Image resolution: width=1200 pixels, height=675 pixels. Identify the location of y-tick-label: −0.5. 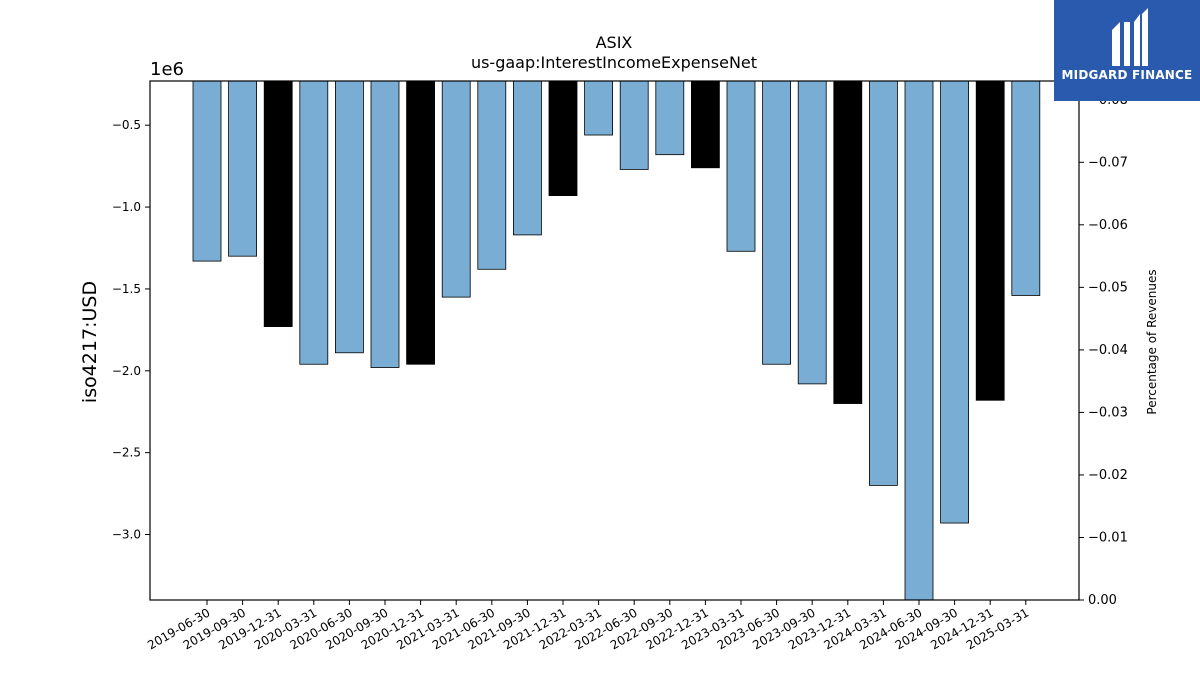
(126, 125).